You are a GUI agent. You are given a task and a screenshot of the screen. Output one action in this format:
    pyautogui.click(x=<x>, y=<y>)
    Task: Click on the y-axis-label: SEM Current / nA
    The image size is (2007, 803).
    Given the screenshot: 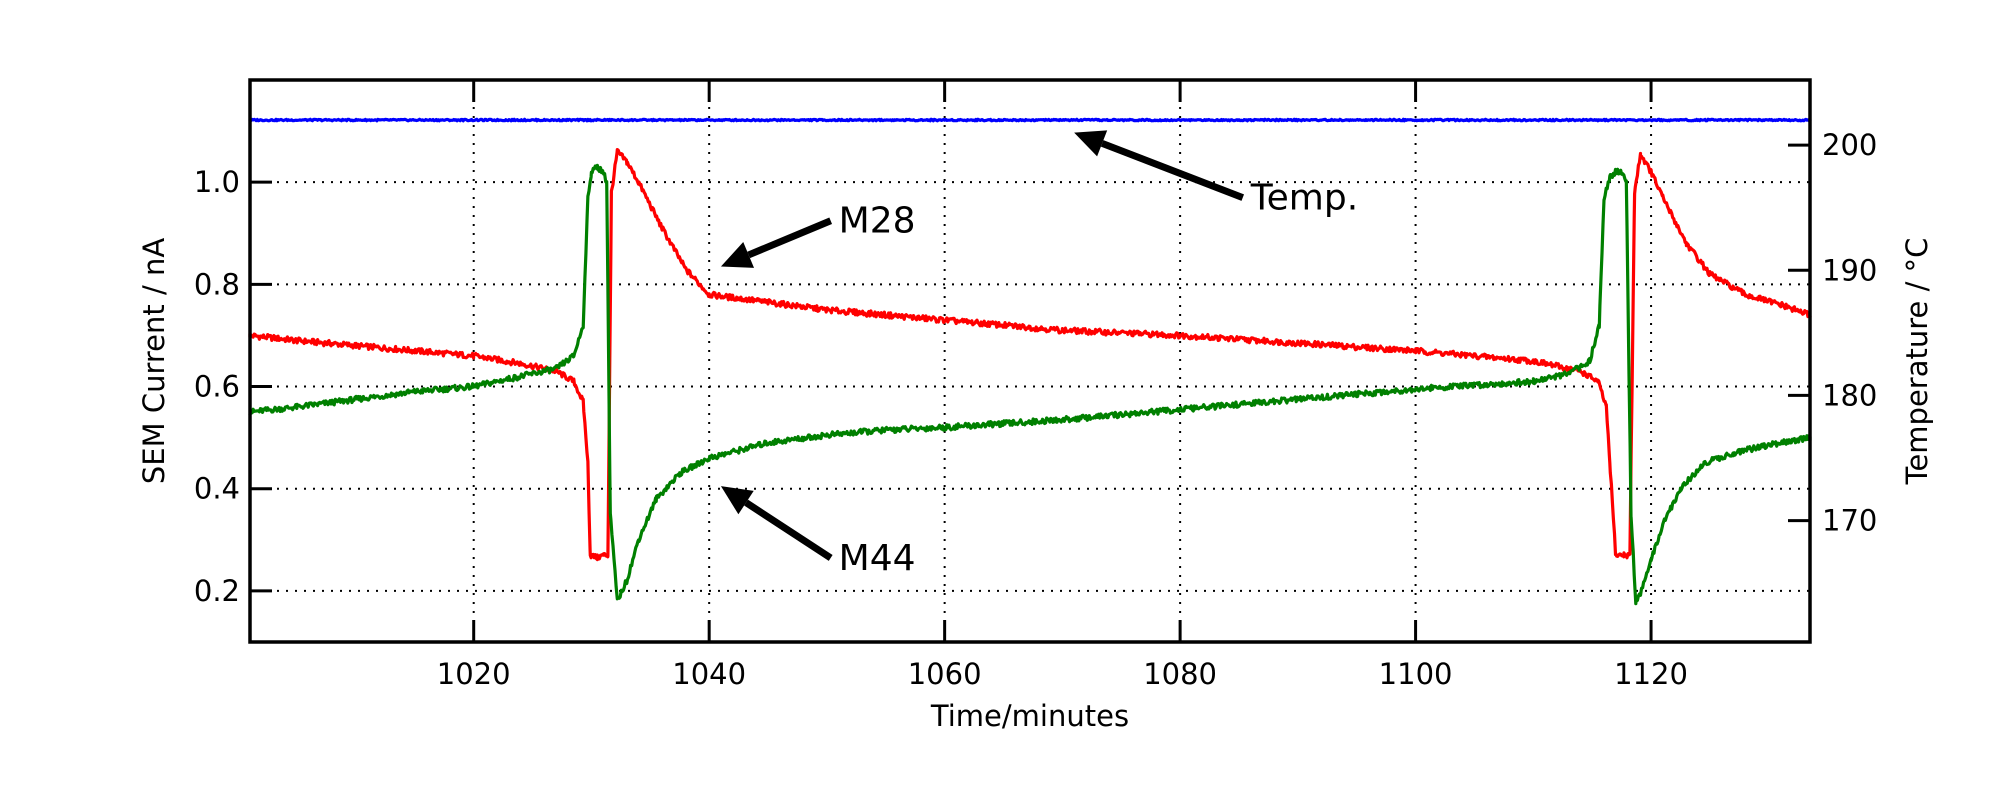 What is the action you would take?
    pyautogui.click(x=154, y=361)
    